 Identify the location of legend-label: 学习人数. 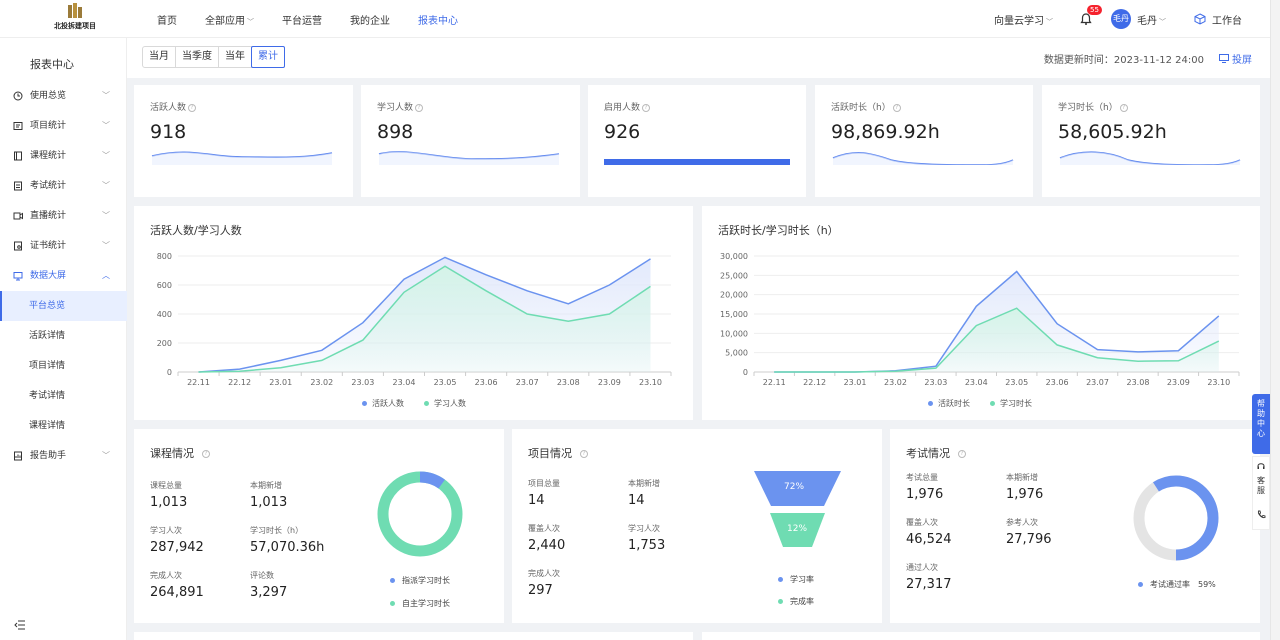
(450, 403).